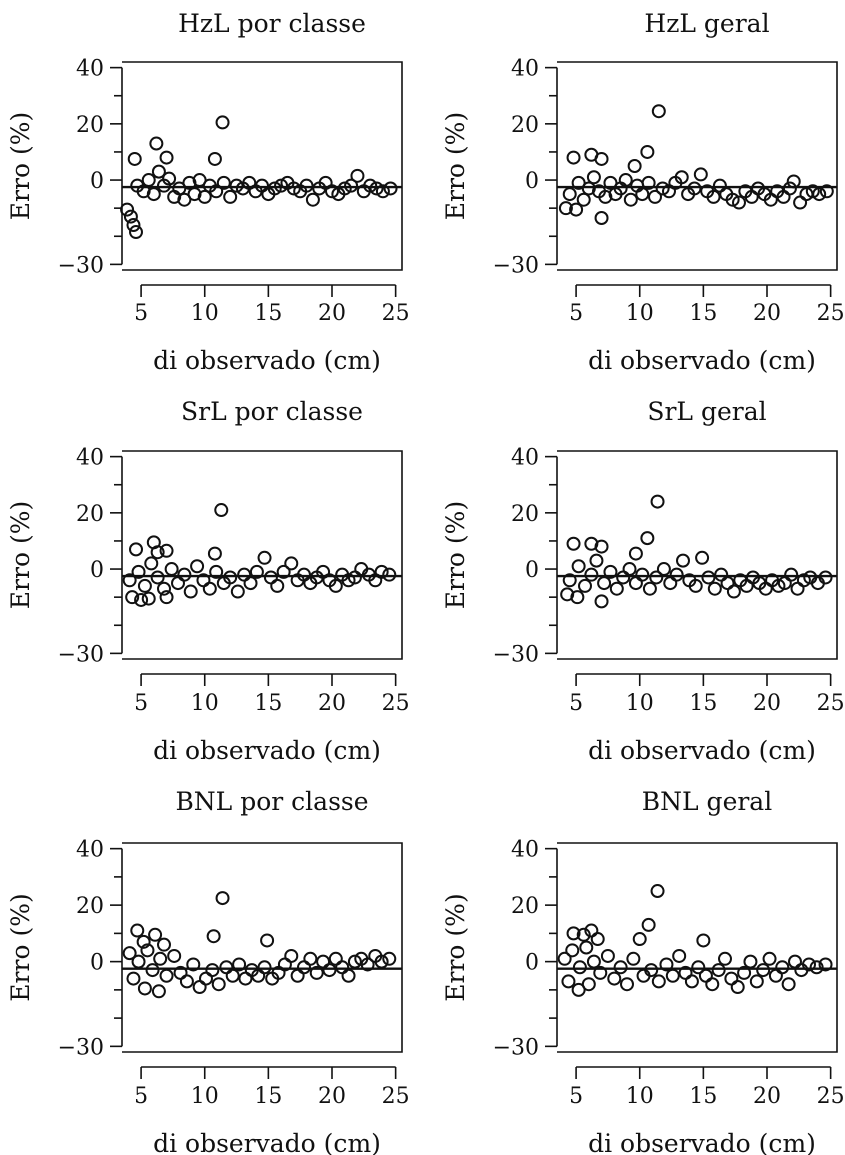 The height and width of the screenshot is (1155, 845). Describe the element at coordinates (455, 166) in the screenshot. I see `y-axis-label: Erro (%)` at that location.